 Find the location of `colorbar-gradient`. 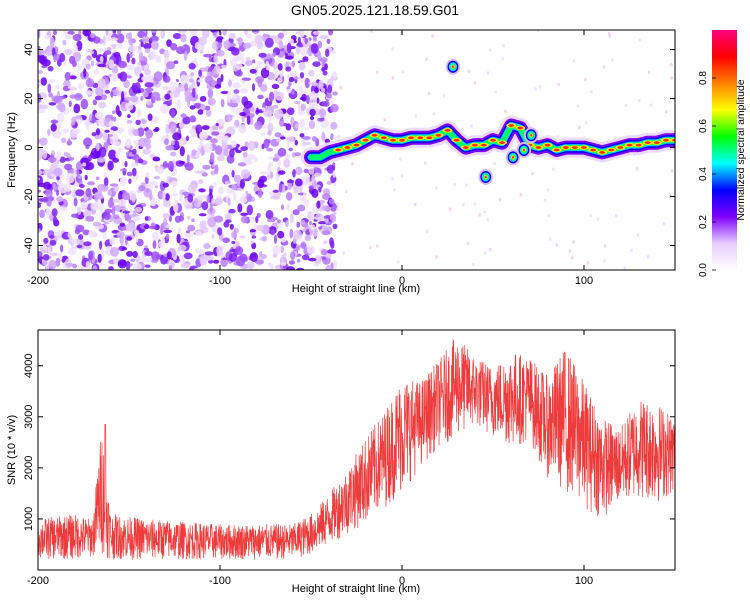

colorbar-gradient is located at coordinates (724, 150).